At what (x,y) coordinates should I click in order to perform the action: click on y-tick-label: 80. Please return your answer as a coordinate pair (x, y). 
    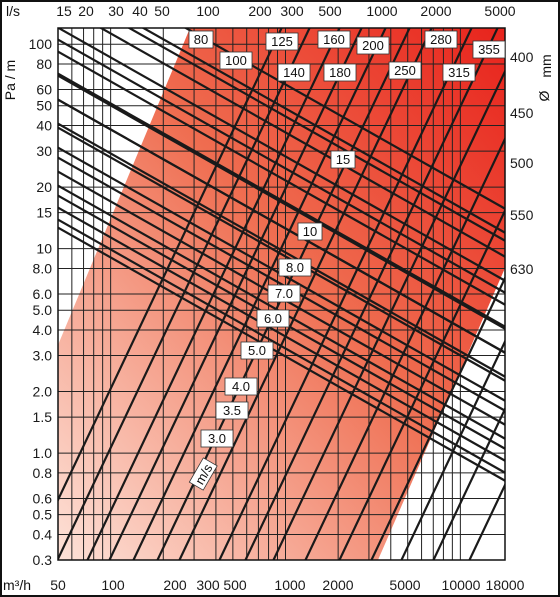
    Looking at the image, I should click on (44, 64).